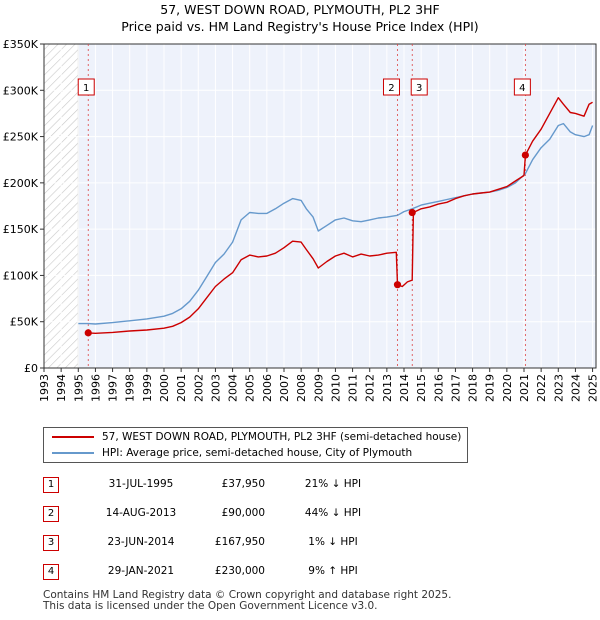  I want to click on x-tick-label: 2001, so click(181, 388).